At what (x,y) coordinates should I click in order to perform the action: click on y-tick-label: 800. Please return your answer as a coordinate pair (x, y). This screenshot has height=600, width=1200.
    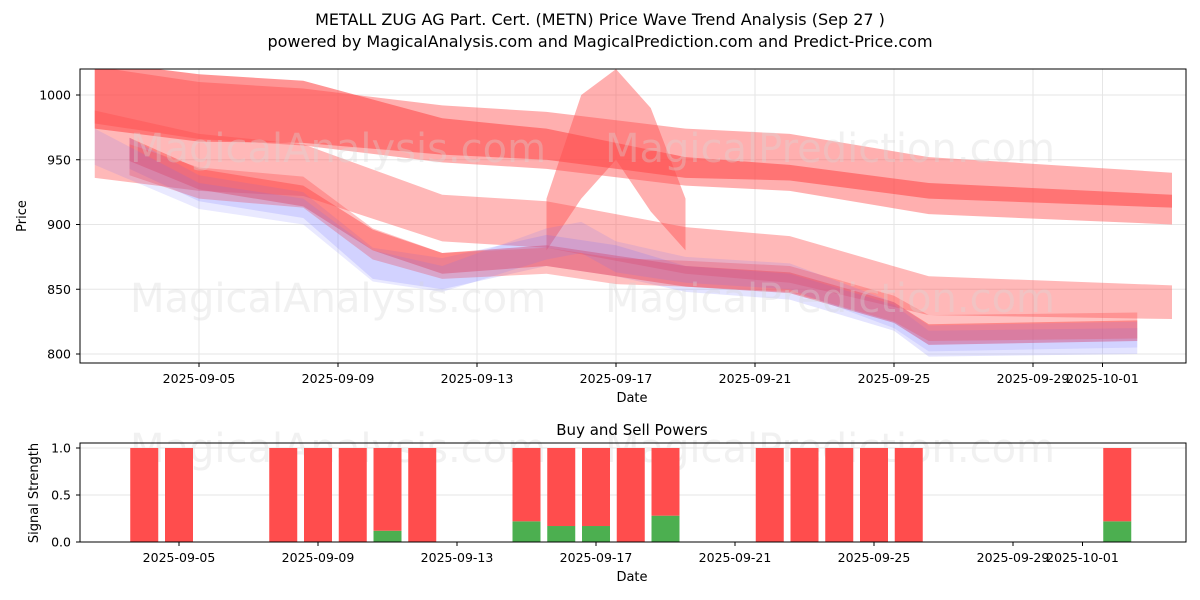
    Looking at the image, I should click on (59, 354).